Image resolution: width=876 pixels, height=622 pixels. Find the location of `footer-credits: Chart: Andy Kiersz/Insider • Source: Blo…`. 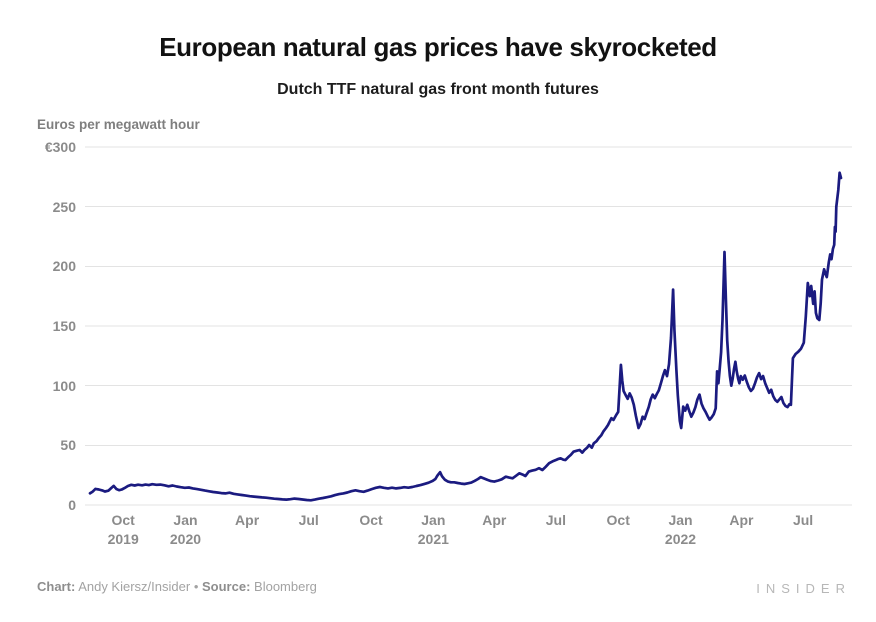

footer-credits: Chart: Andy Kiersz/Insider • Source: Blo… is located at coordinates (177, 586).